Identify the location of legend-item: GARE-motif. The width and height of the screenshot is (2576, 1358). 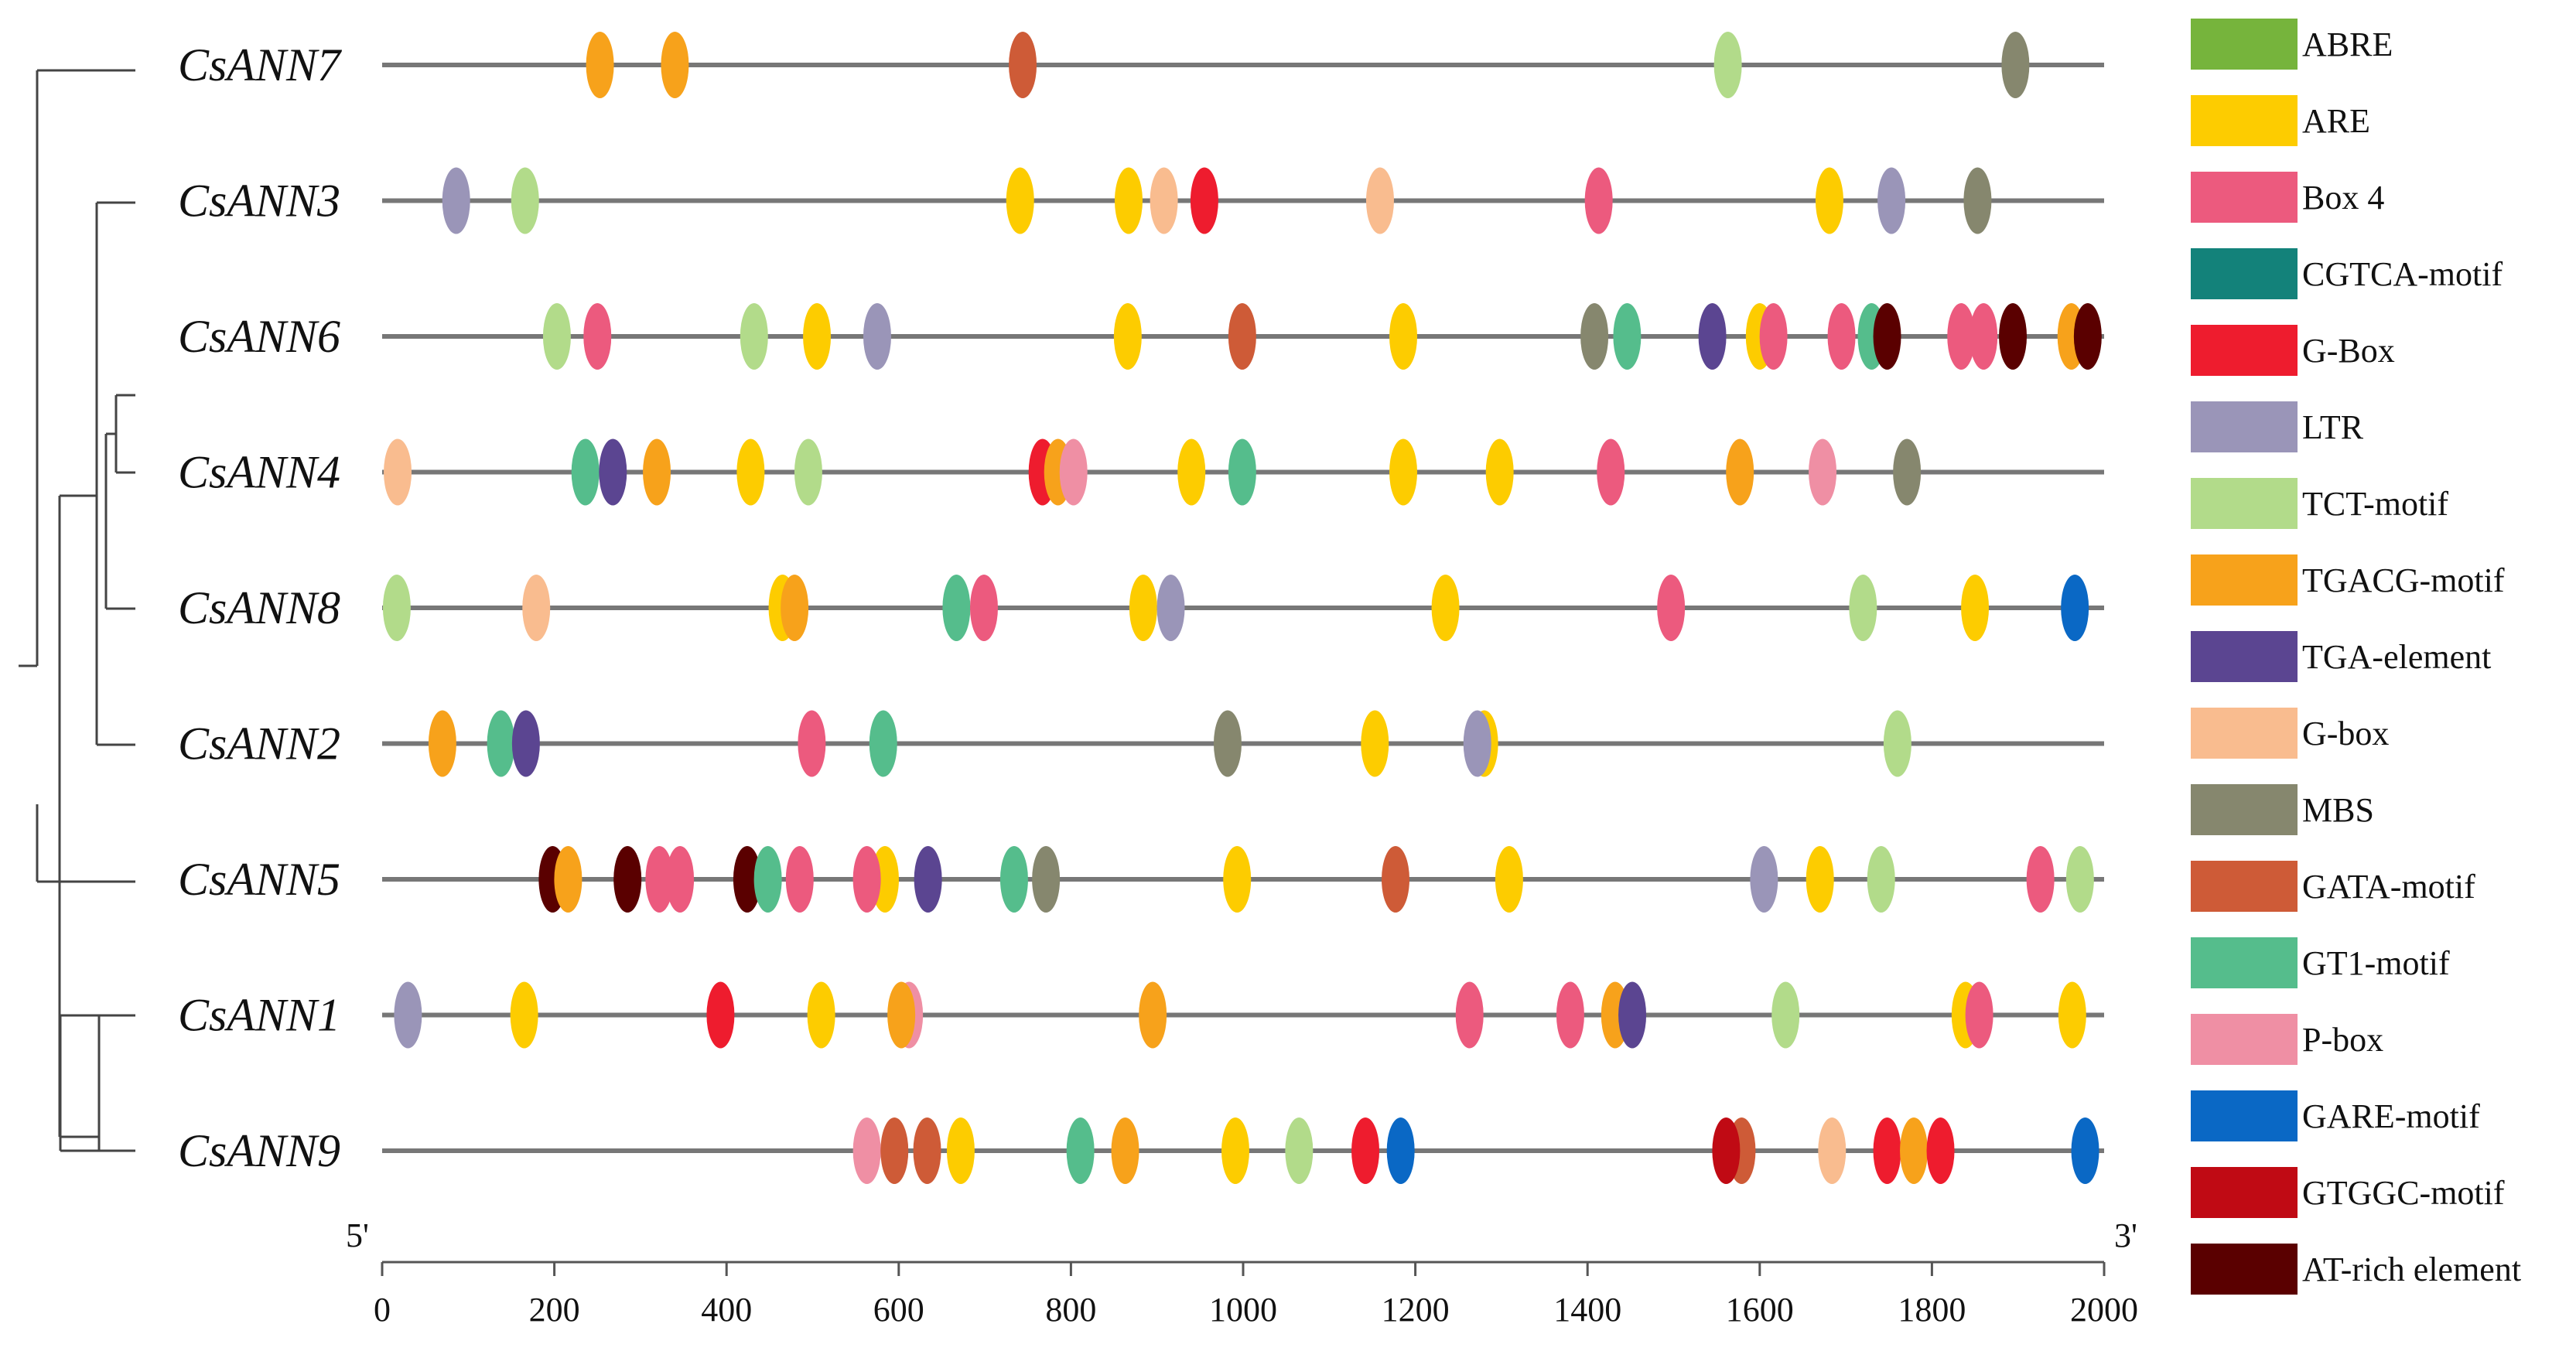
(2335, 1115).